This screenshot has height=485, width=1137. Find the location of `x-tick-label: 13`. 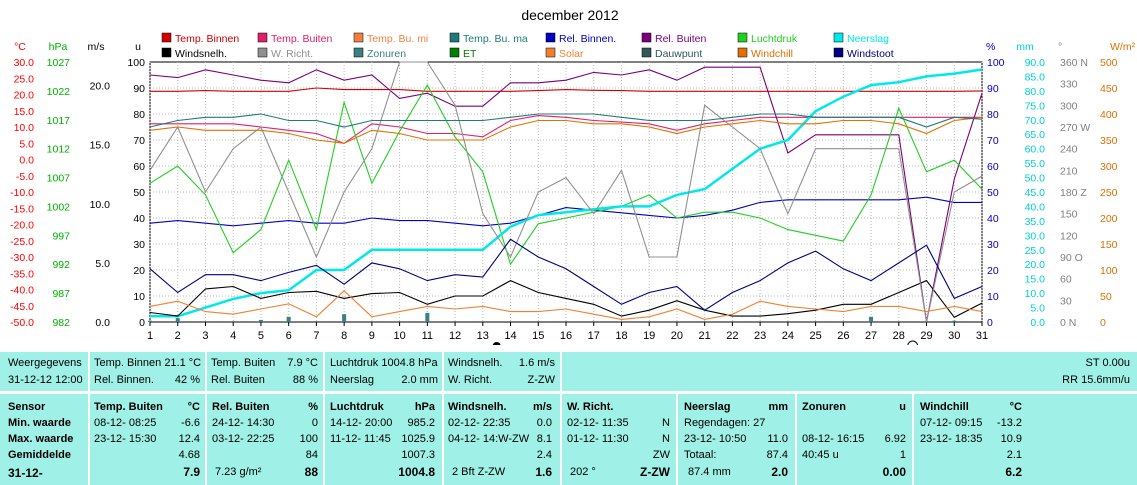

x-tick-label: 13 is located at coordinates (483, 336).